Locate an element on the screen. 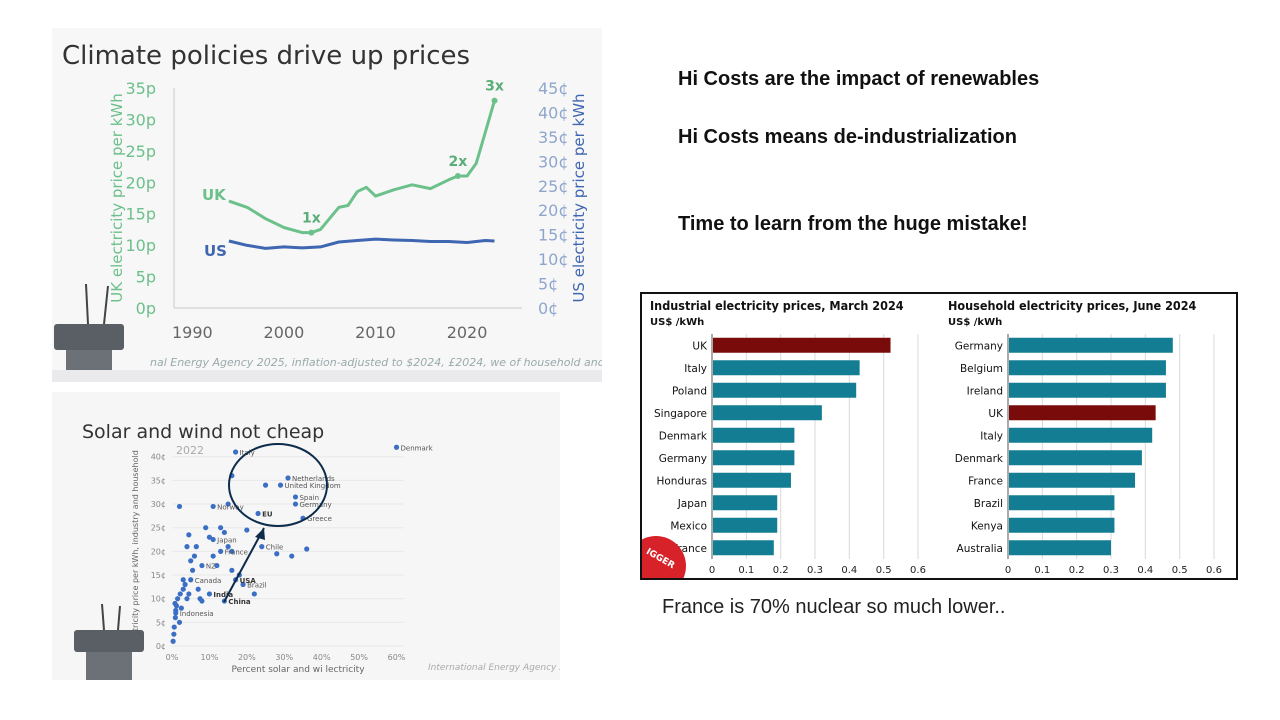 The image size is (1280, 720). point-label: Germany is located at coordinates (315, 505).